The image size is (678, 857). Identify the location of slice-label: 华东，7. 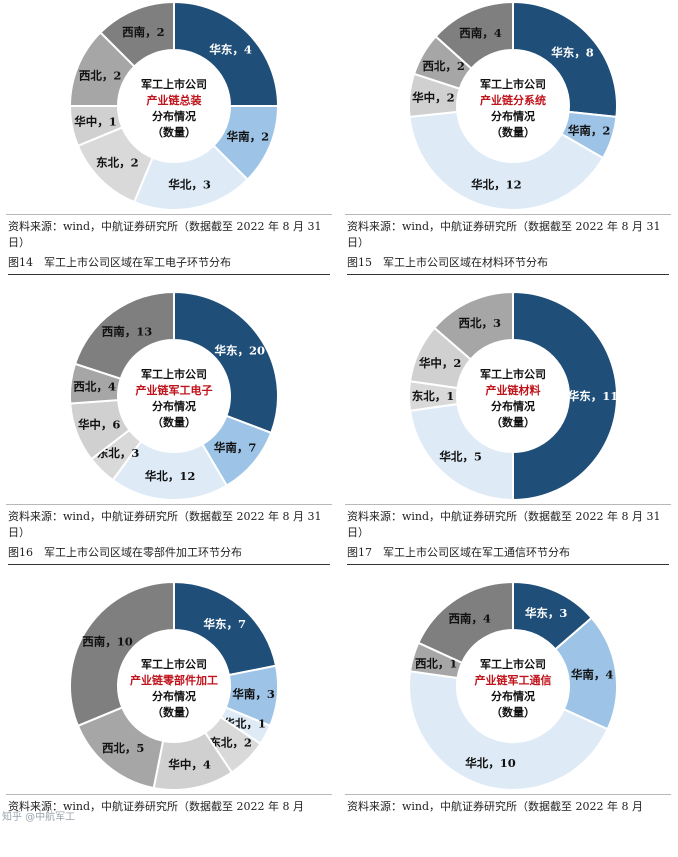
(225, 624).